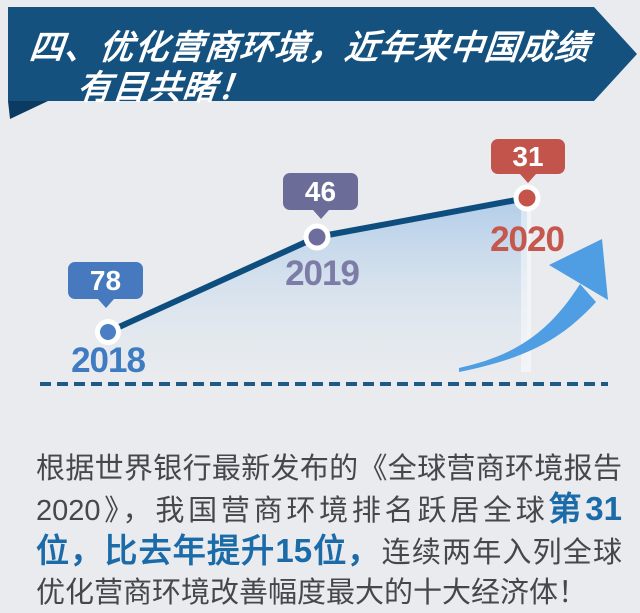 The image size is (640, 613). Describe the element at coordinates (526, 291) in the screenshot. I see `area-right-highlight` at that location.